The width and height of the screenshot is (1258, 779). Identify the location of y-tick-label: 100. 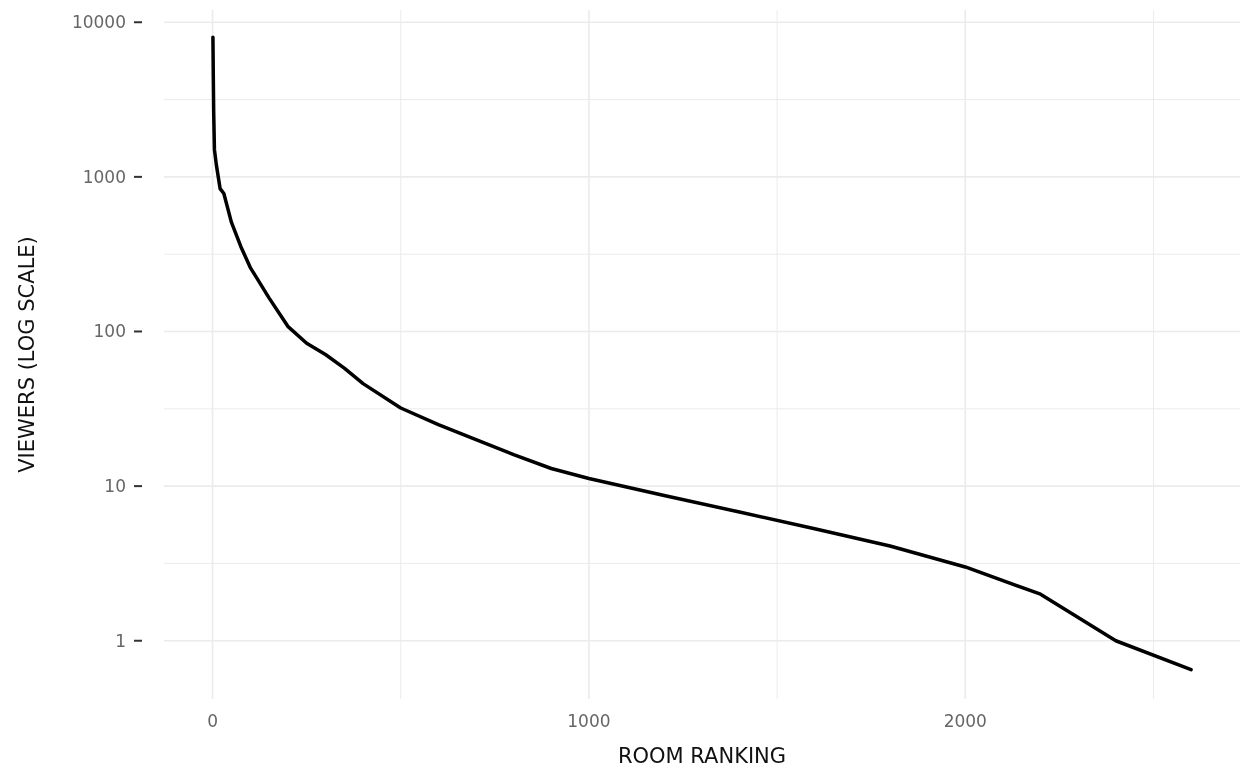
(109, 331).